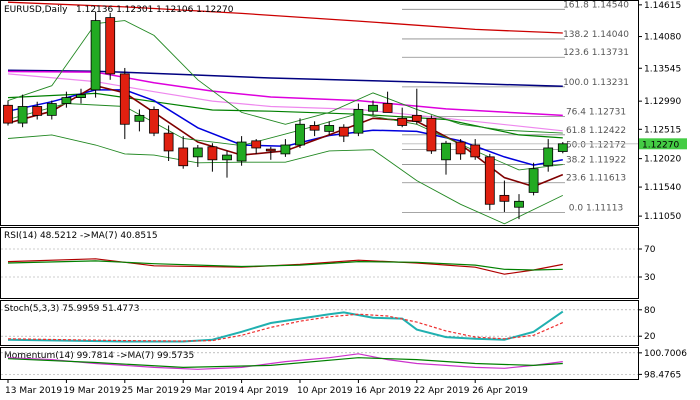 The image size is (700, 400). Describe the element at coordinates (662, 102) in the screenshot. I see `price-tick-label: 1.12990` at that location.